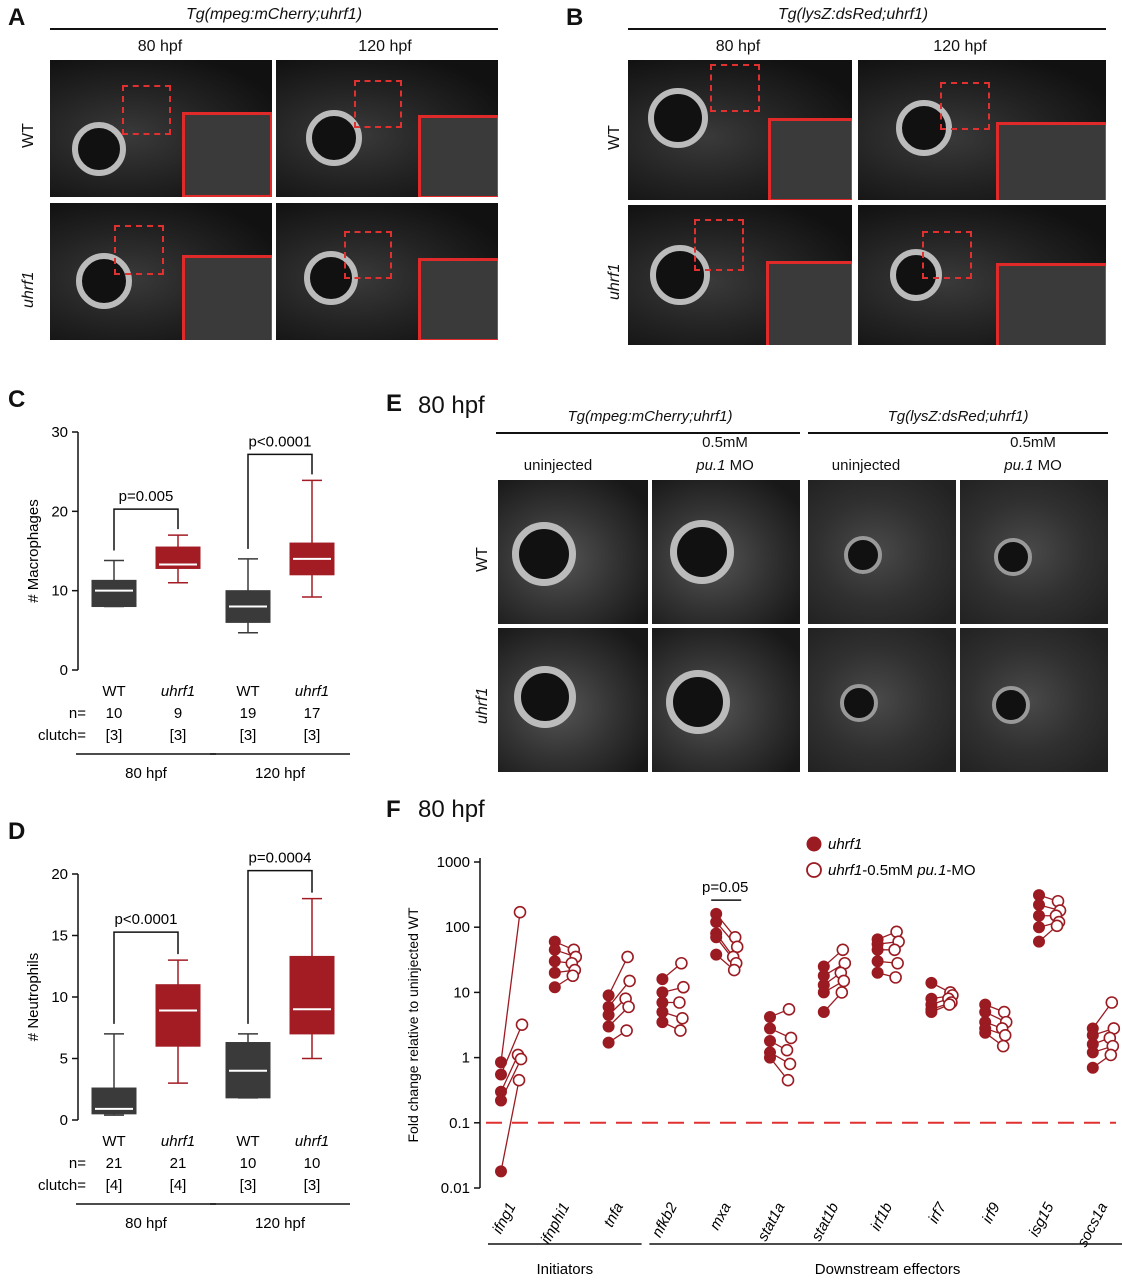 The image size is (1122, 1280). What do you see at coordinates (771, 1222) in the screenshot?
I see `category-label: stat1a` at bounding box center [771, 1222].